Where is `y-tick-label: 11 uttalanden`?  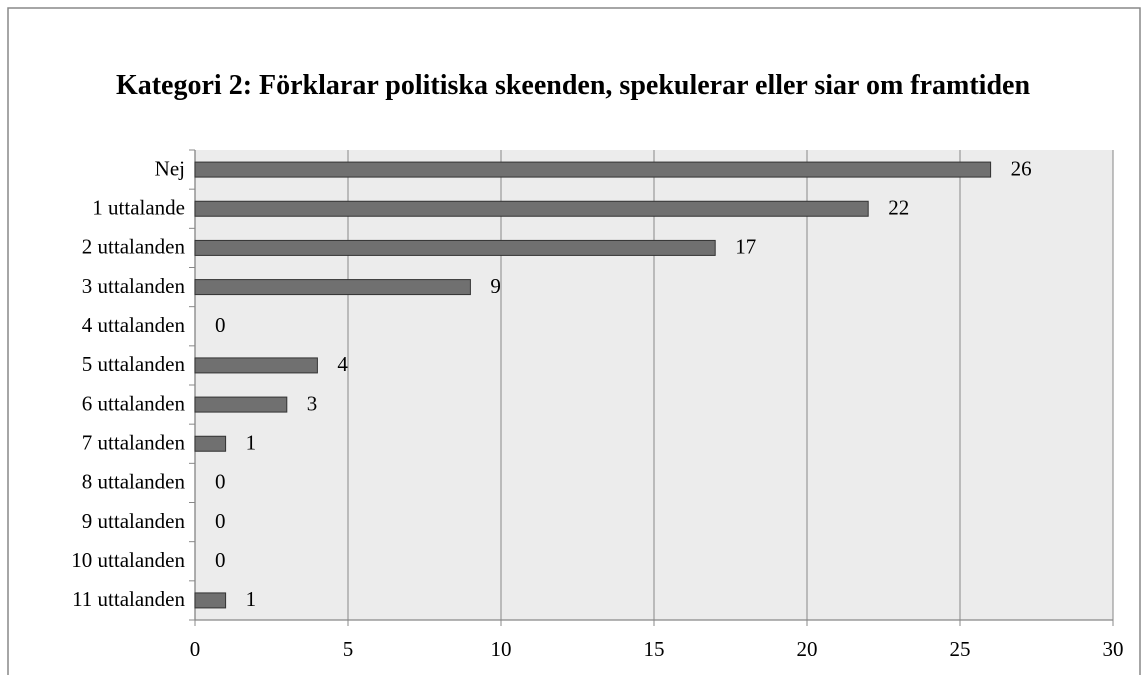
y-tick-label: 11 uttalanden is located at coordinates (128, 599).